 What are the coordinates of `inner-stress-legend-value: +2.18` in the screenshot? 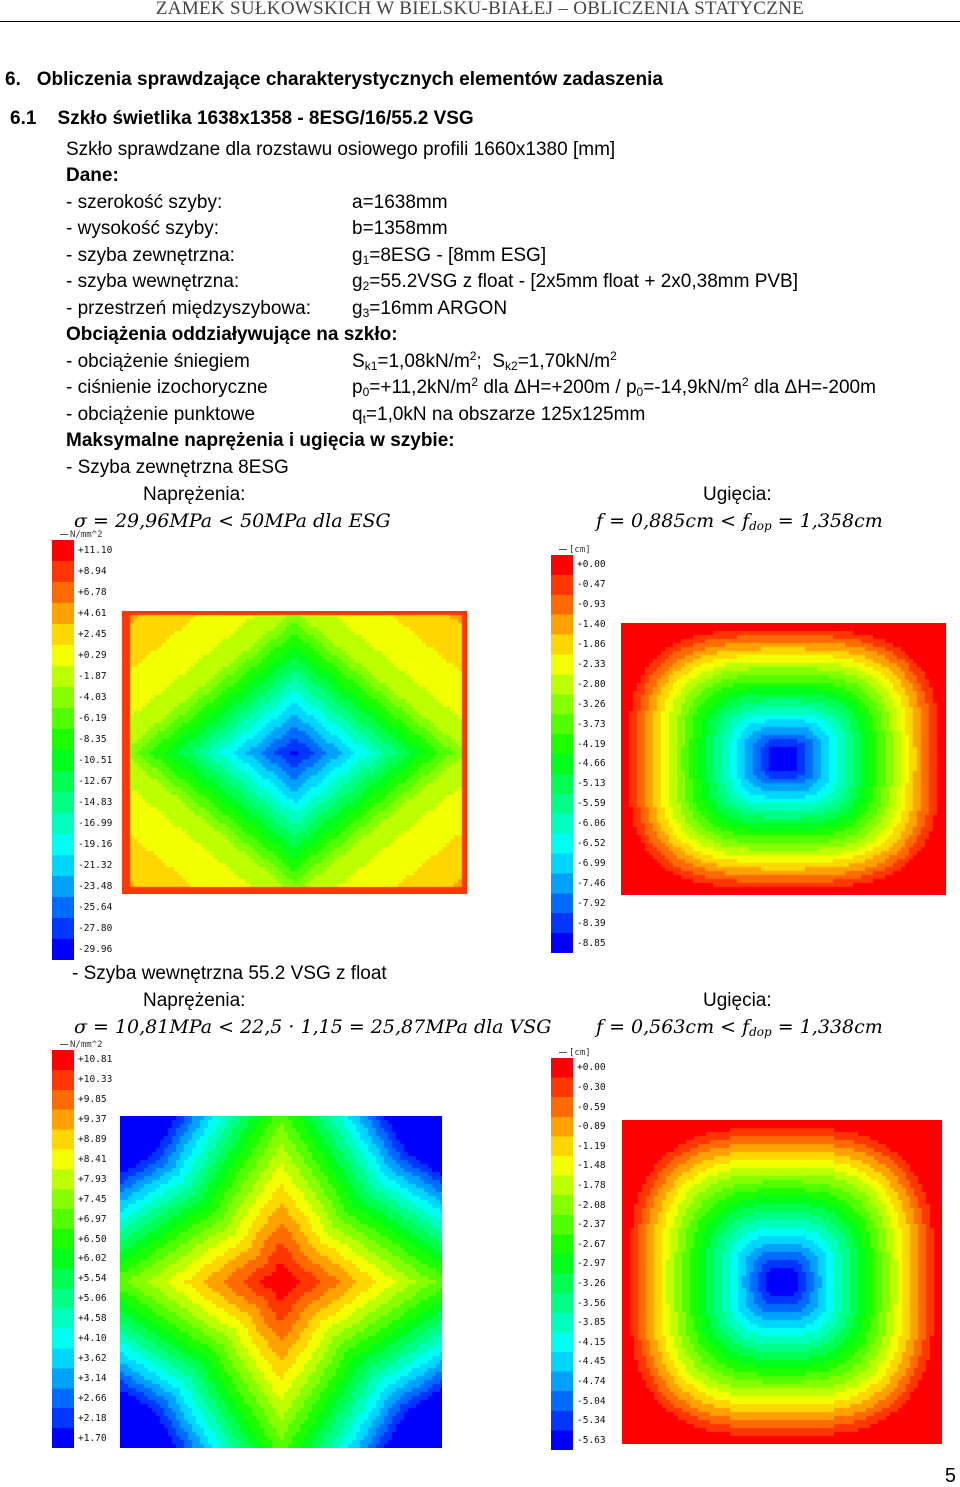 It's located at (92, 1418).